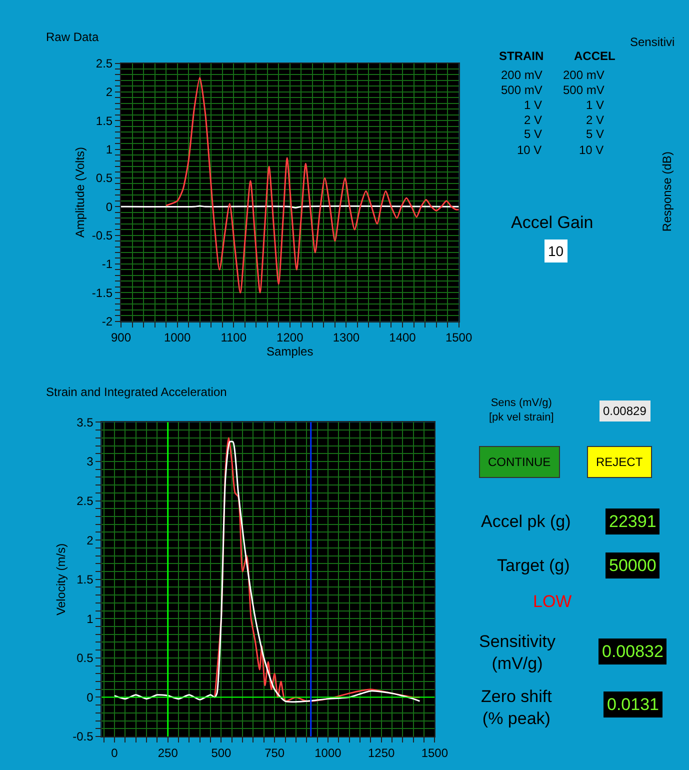 This screenshot has height=770, width=689. Describe the element at coordinates (381, 753) in the screenshot. I see `x-tick-label: 1250` at that location.